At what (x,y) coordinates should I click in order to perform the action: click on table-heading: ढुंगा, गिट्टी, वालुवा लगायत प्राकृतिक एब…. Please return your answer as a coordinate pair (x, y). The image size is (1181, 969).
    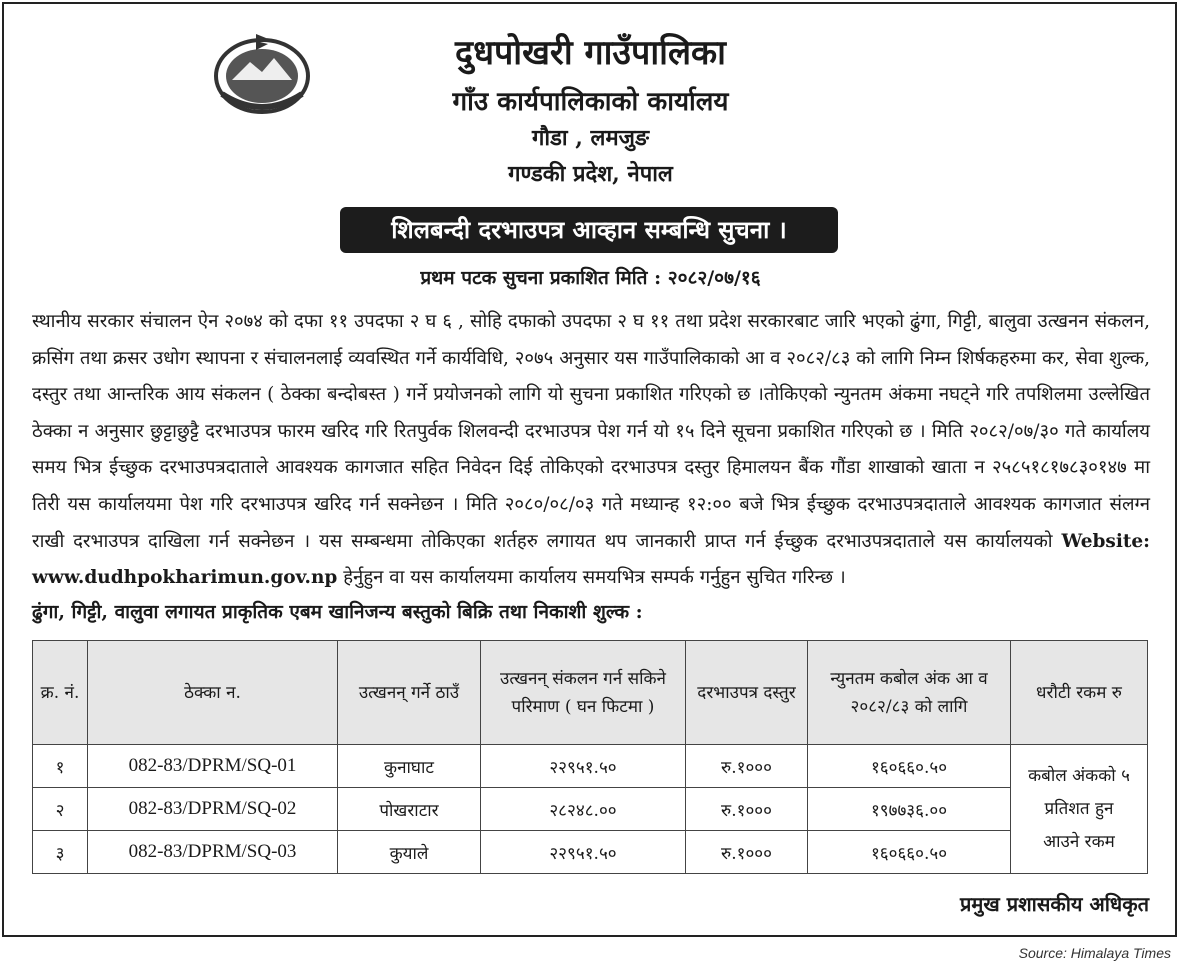
    Looking at the image, I should click on (337, 612).